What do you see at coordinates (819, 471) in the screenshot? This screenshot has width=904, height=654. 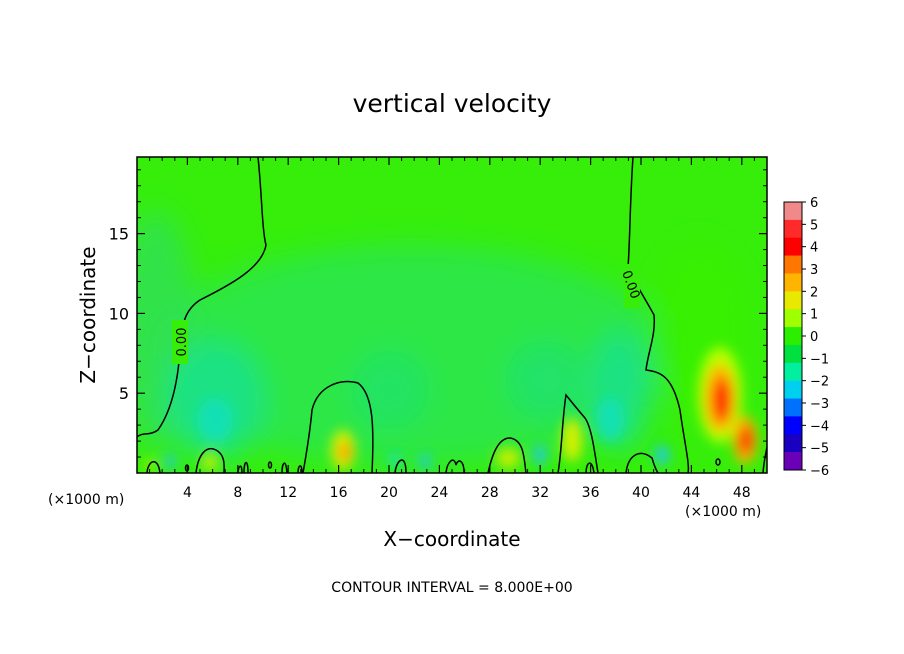 I see `colorbar-label: −6` at bounding box center [819, 471].